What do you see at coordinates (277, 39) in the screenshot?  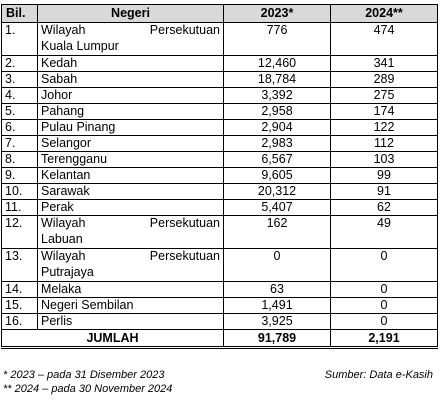 I see `row-2023: 776` at bounding box center [277, 39].